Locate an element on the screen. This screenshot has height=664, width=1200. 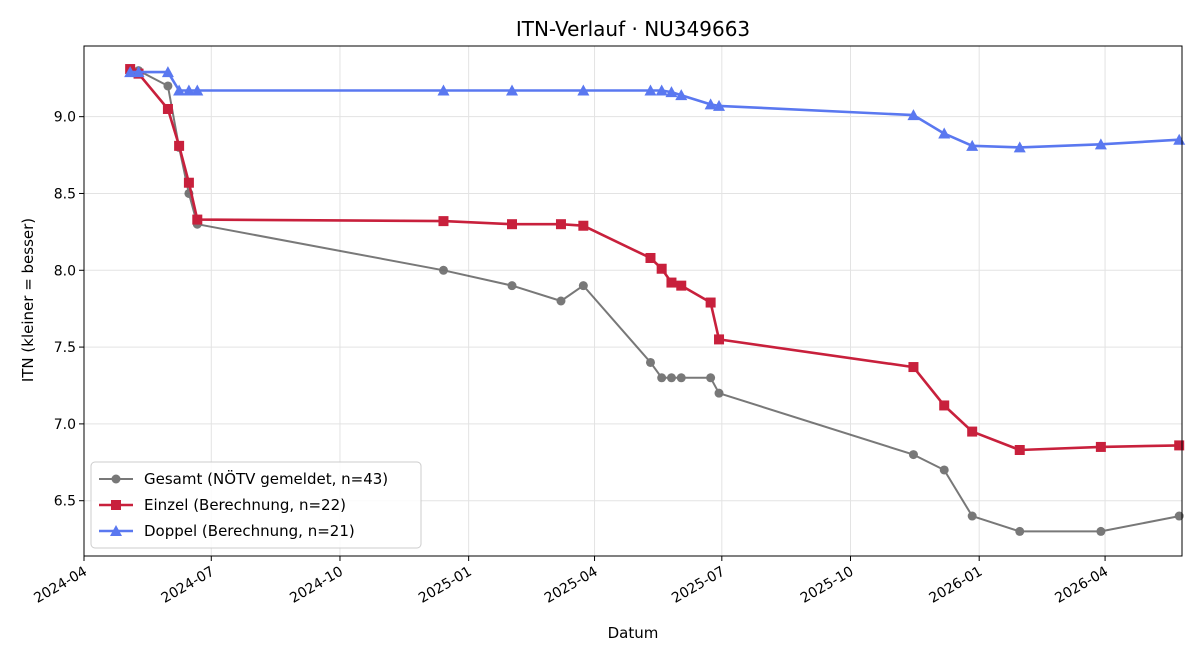
y-axis-label: ITN (kleiner = besser) is located at coordinates (28, 300).